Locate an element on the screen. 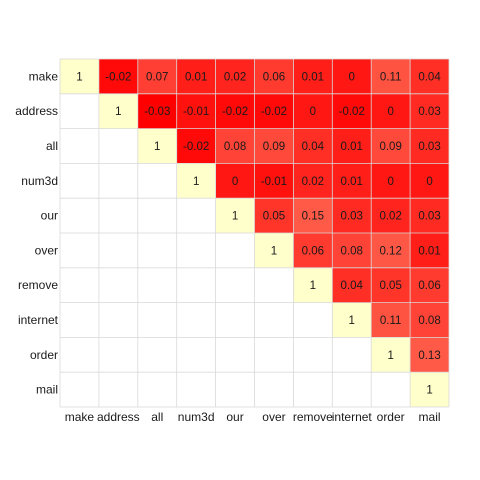  heatmap-cell-num3d-mail is located at coordinates (429, 181).